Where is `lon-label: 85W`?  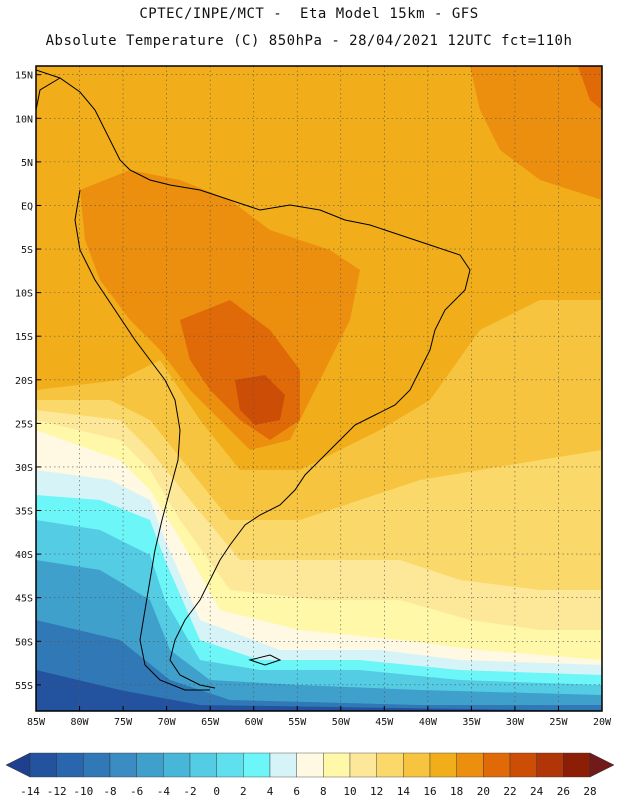
lon-label: 85W is located at coordinates (36, 722).